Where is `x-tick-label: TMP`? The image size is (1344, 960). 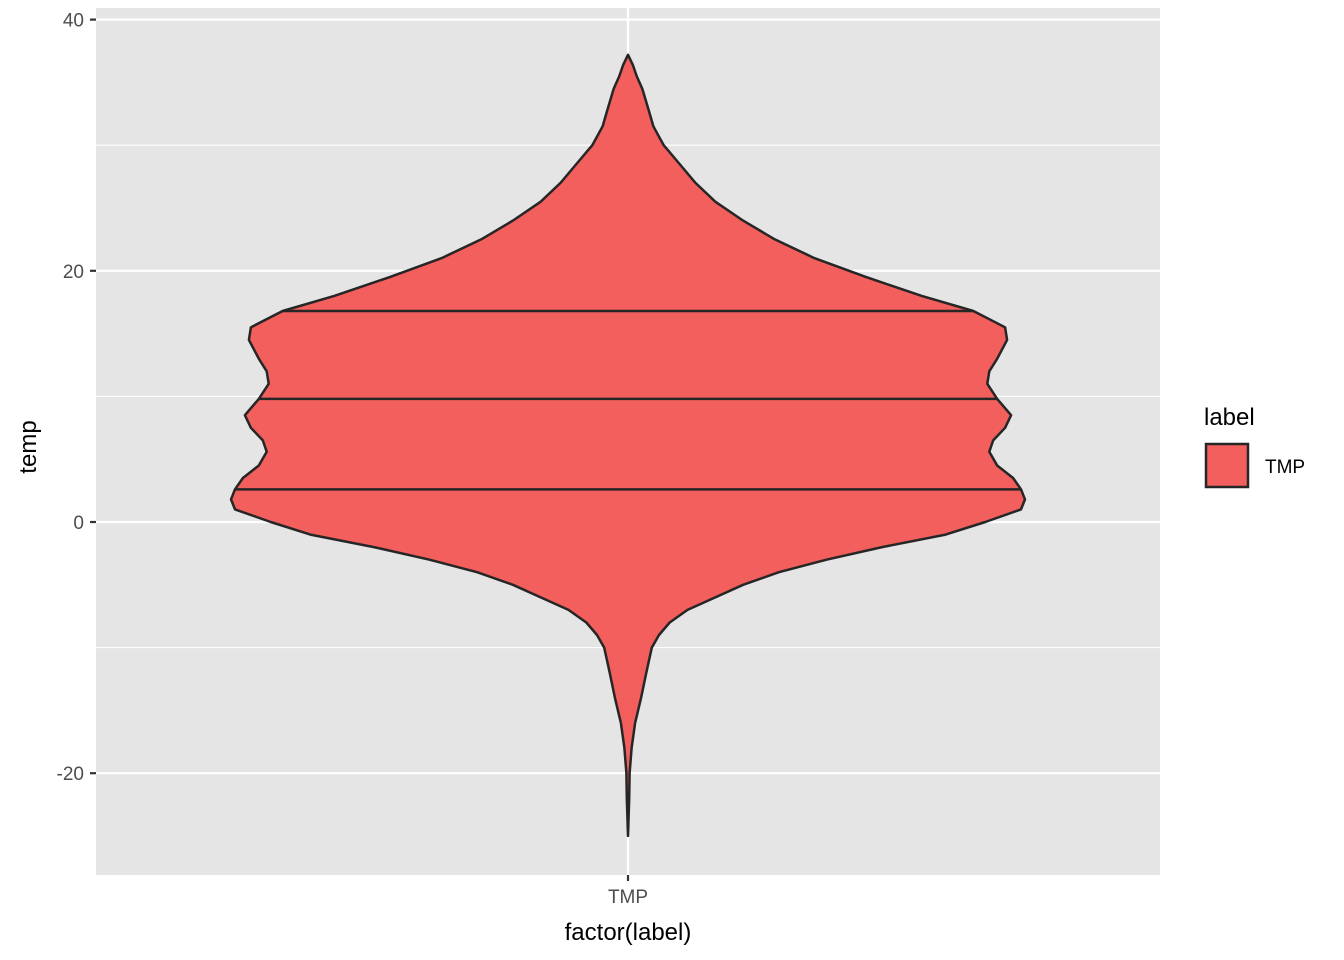 x-tick-label: TMP is located at coordinates (628, 897).